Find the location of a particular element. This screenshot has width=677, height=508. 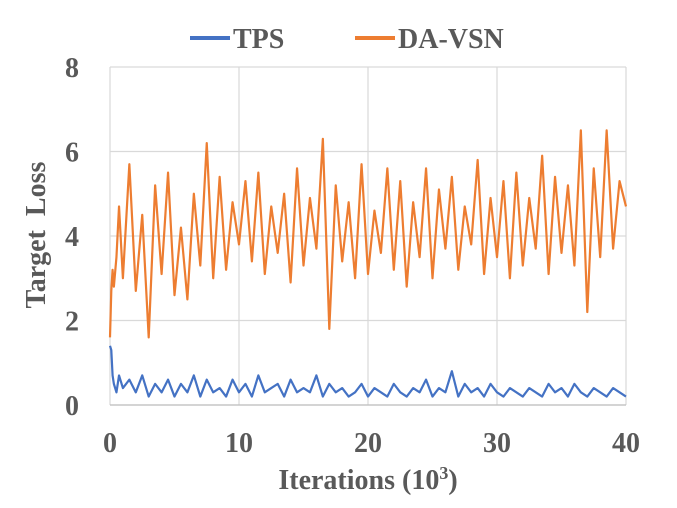

x-axis-title-main: Iterations (10 is located at coordinates (358, 480).